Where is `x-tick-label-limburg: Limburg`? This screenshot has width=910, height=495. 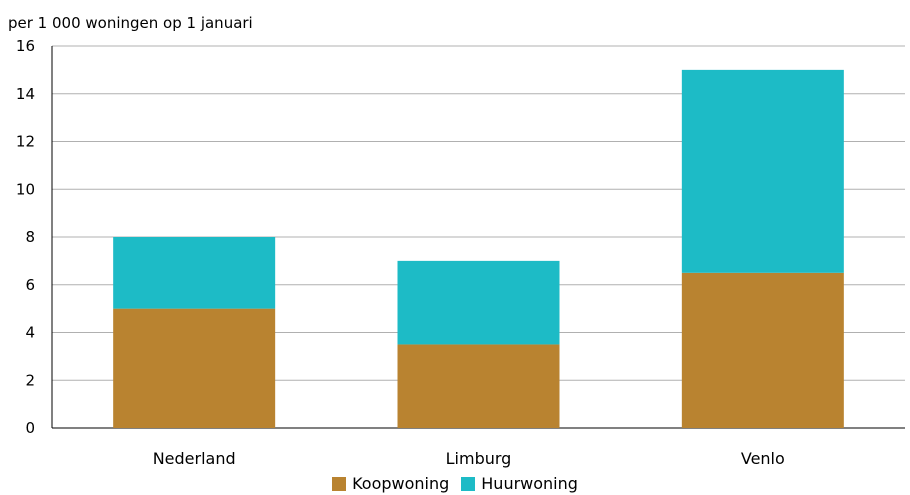
x-tick-label-limburg: Limburg is located at coordinates (479, 458).